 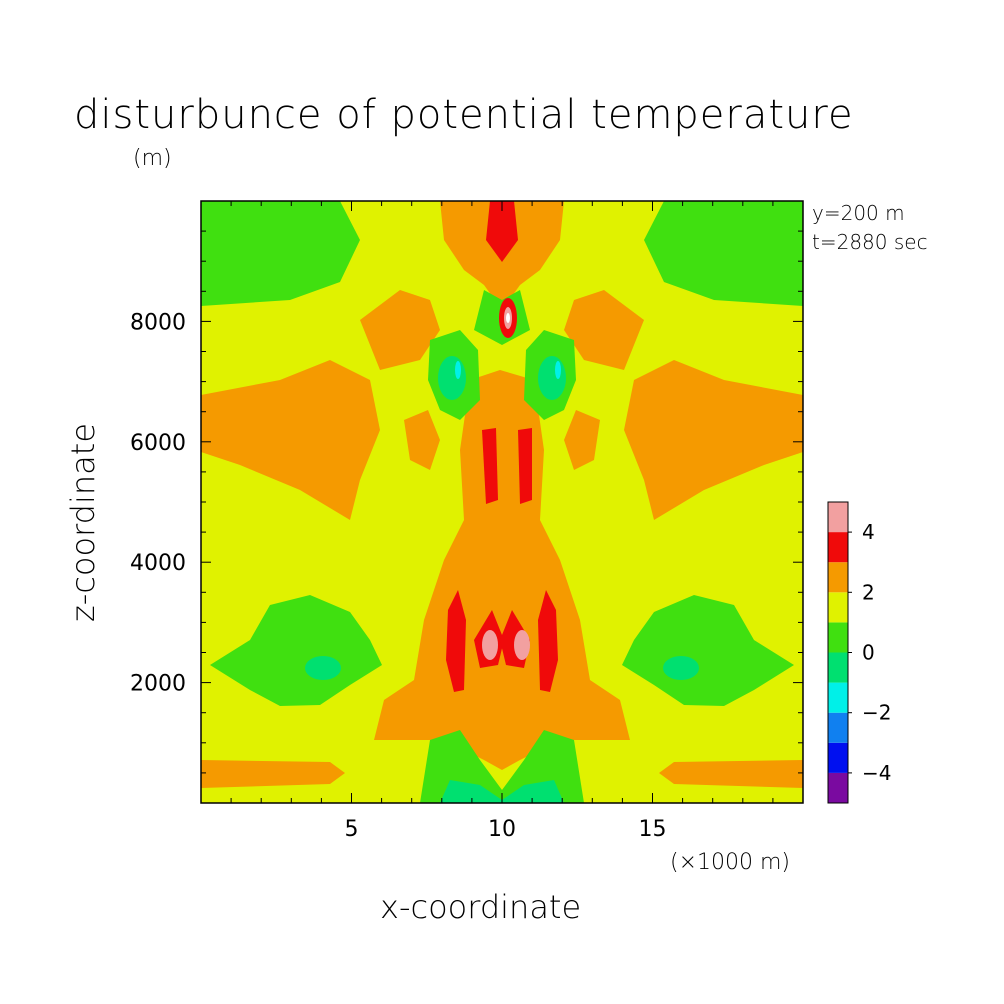 What do you see at coordinates (158, 443) in the screenshot?
I see `y-tick-label: 6000` at bounding box center [158, 443].